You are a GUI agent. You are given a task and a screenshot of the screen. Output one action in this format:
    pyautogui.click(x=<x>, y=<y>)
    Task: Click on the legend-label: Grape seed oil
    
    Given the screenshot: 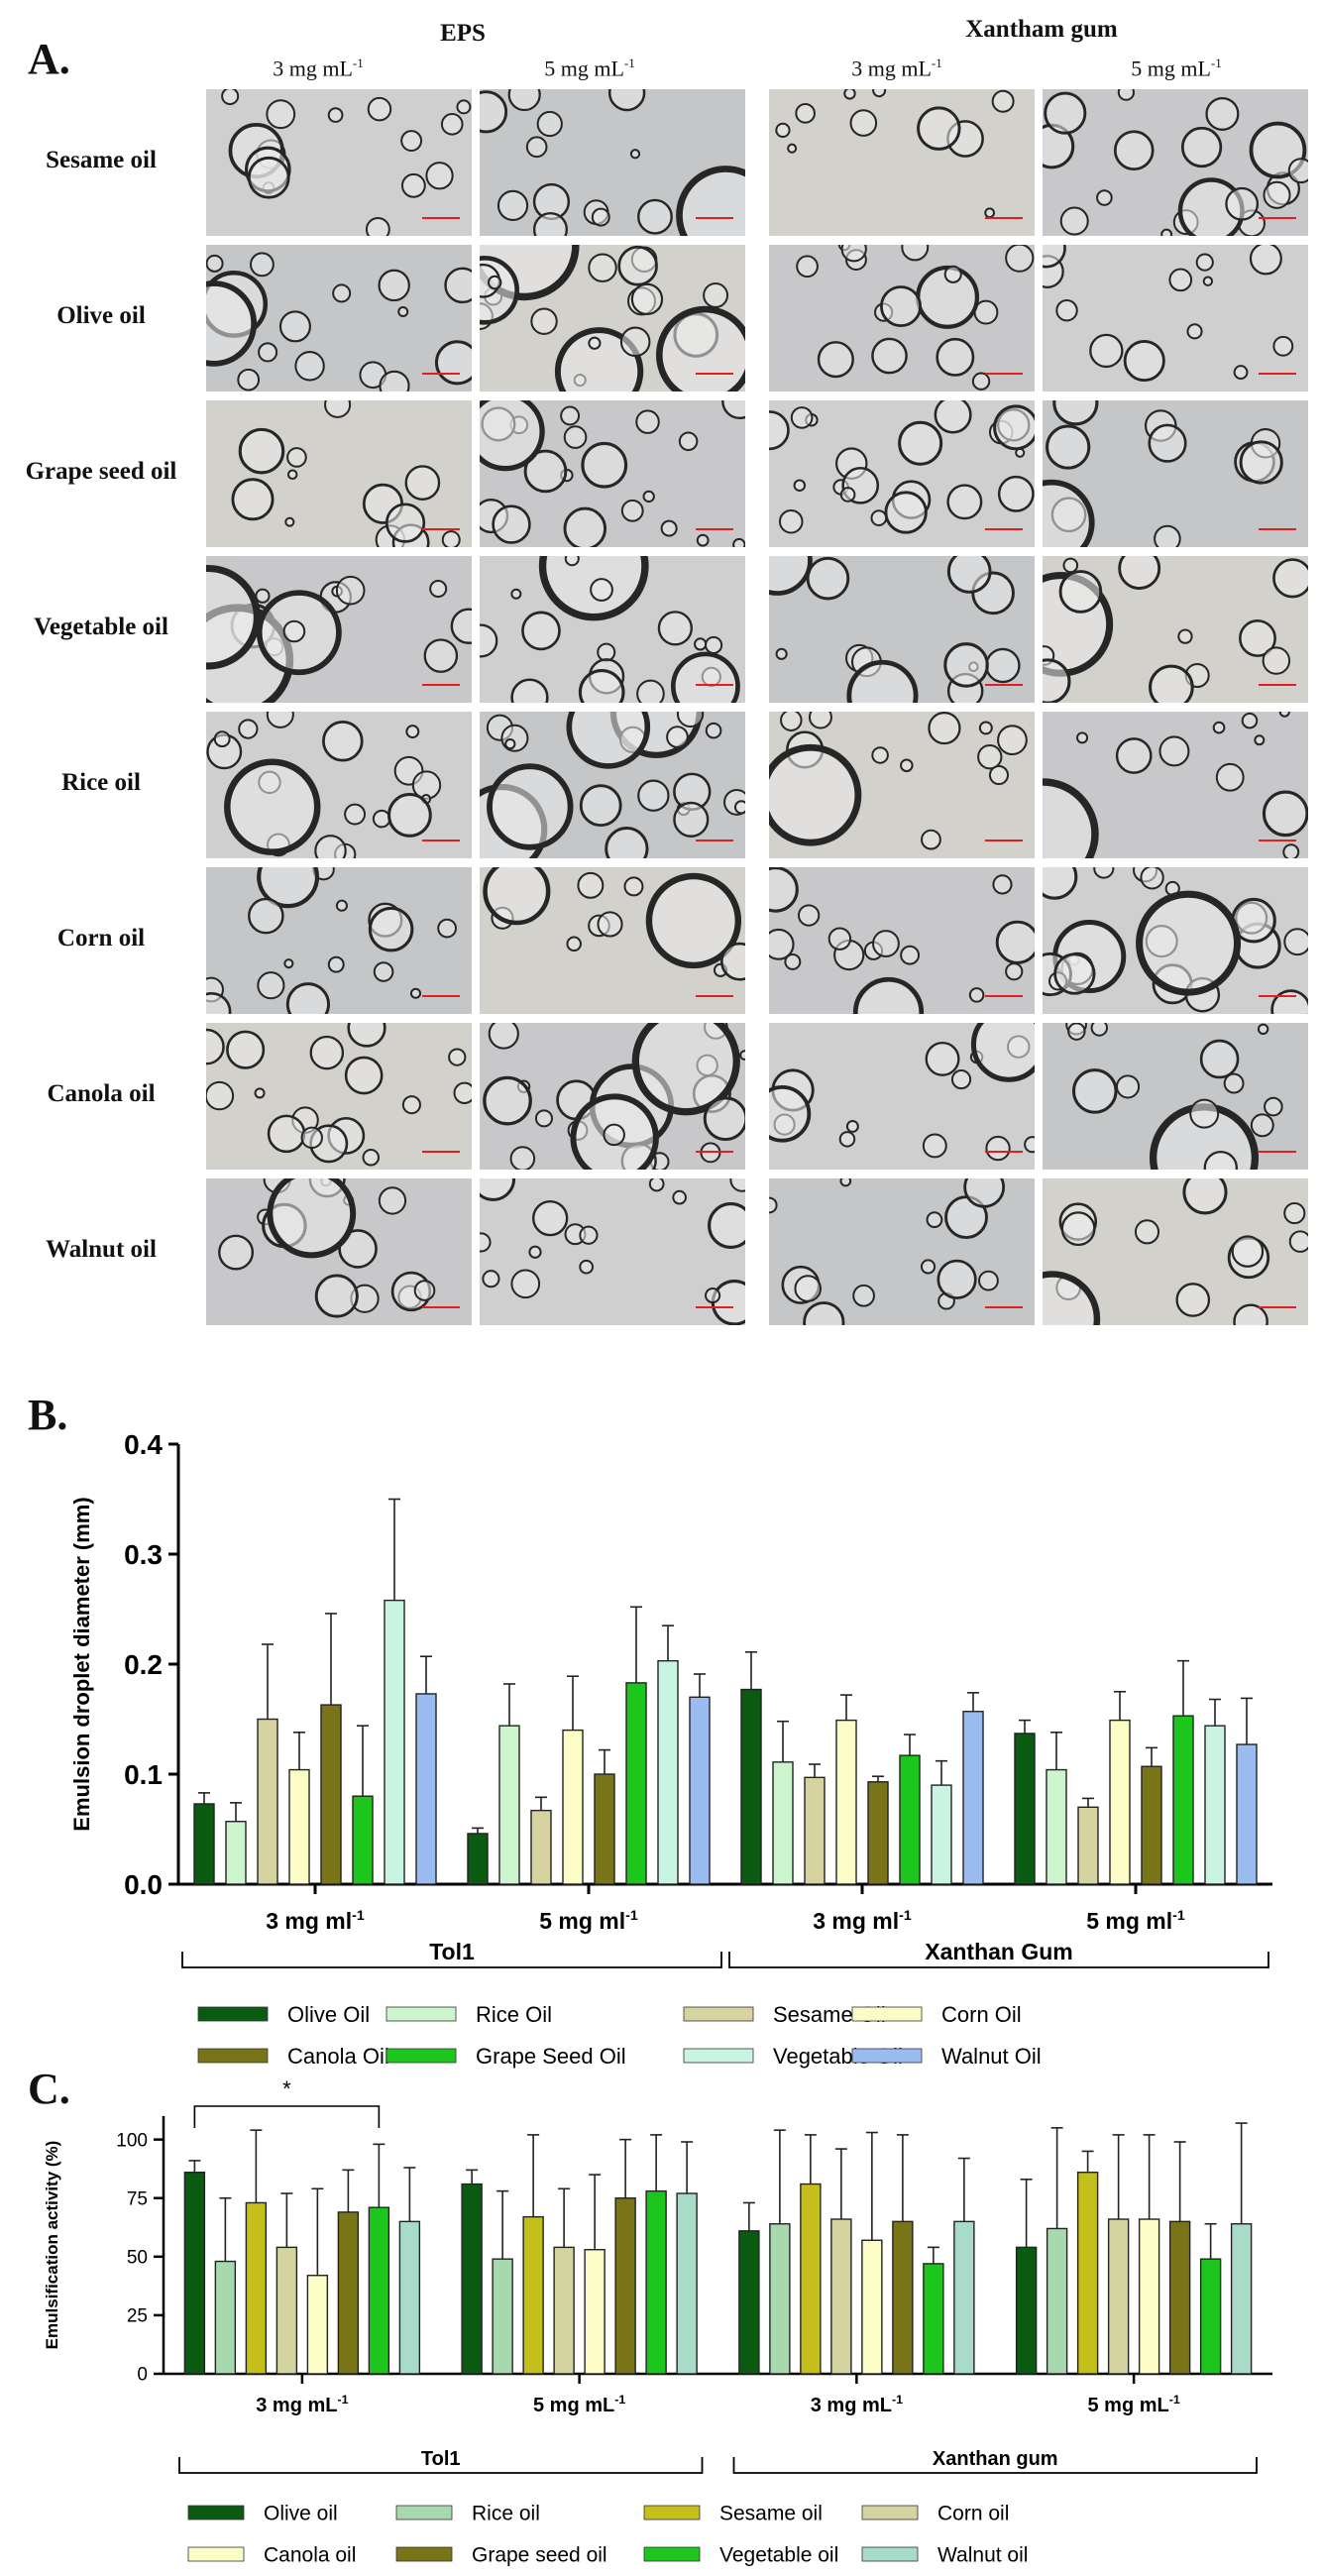 What is the action you would take?
    pyautogui.click(x=539, y=2555)
    